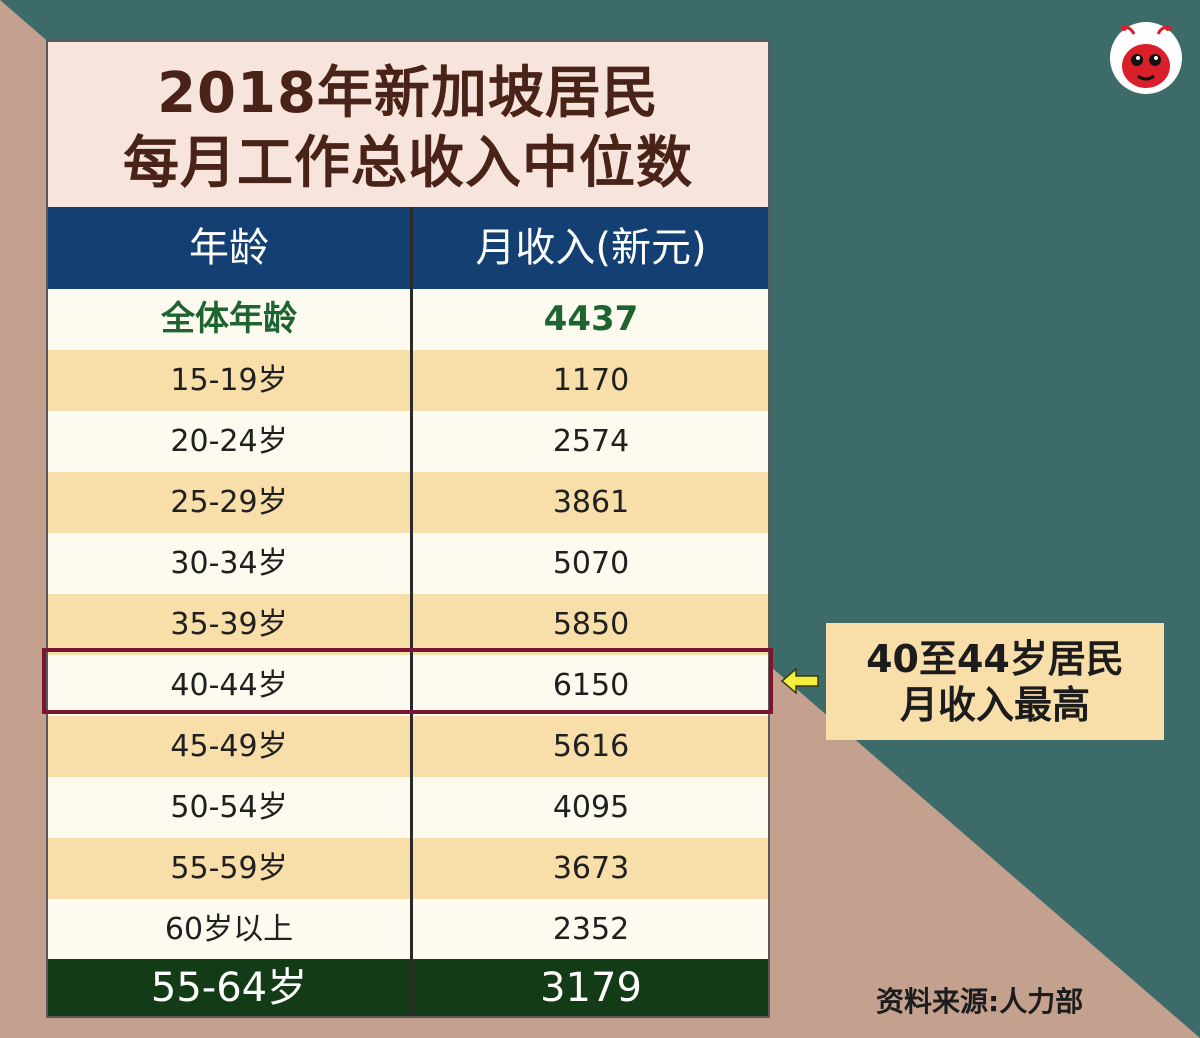 This screenshot has width=1200, height=1038. I want to click on table-row: 15-19岁 1170, so click(408, 380).